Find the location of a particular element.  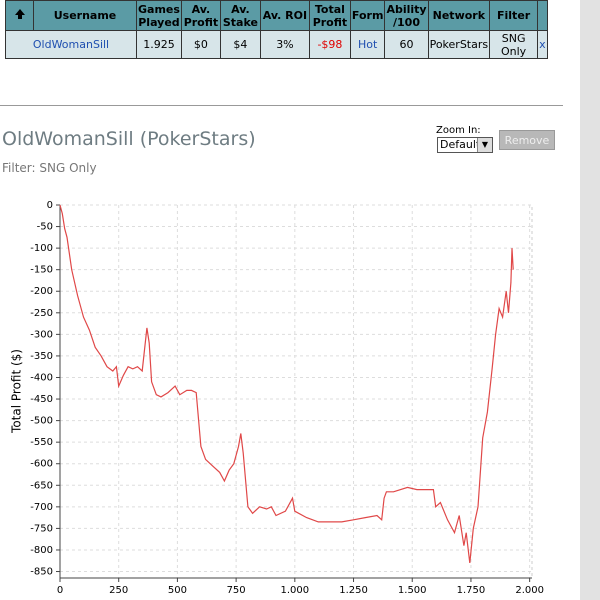

dropdown-arrow: ▼ is located at coordinates (484, 145).